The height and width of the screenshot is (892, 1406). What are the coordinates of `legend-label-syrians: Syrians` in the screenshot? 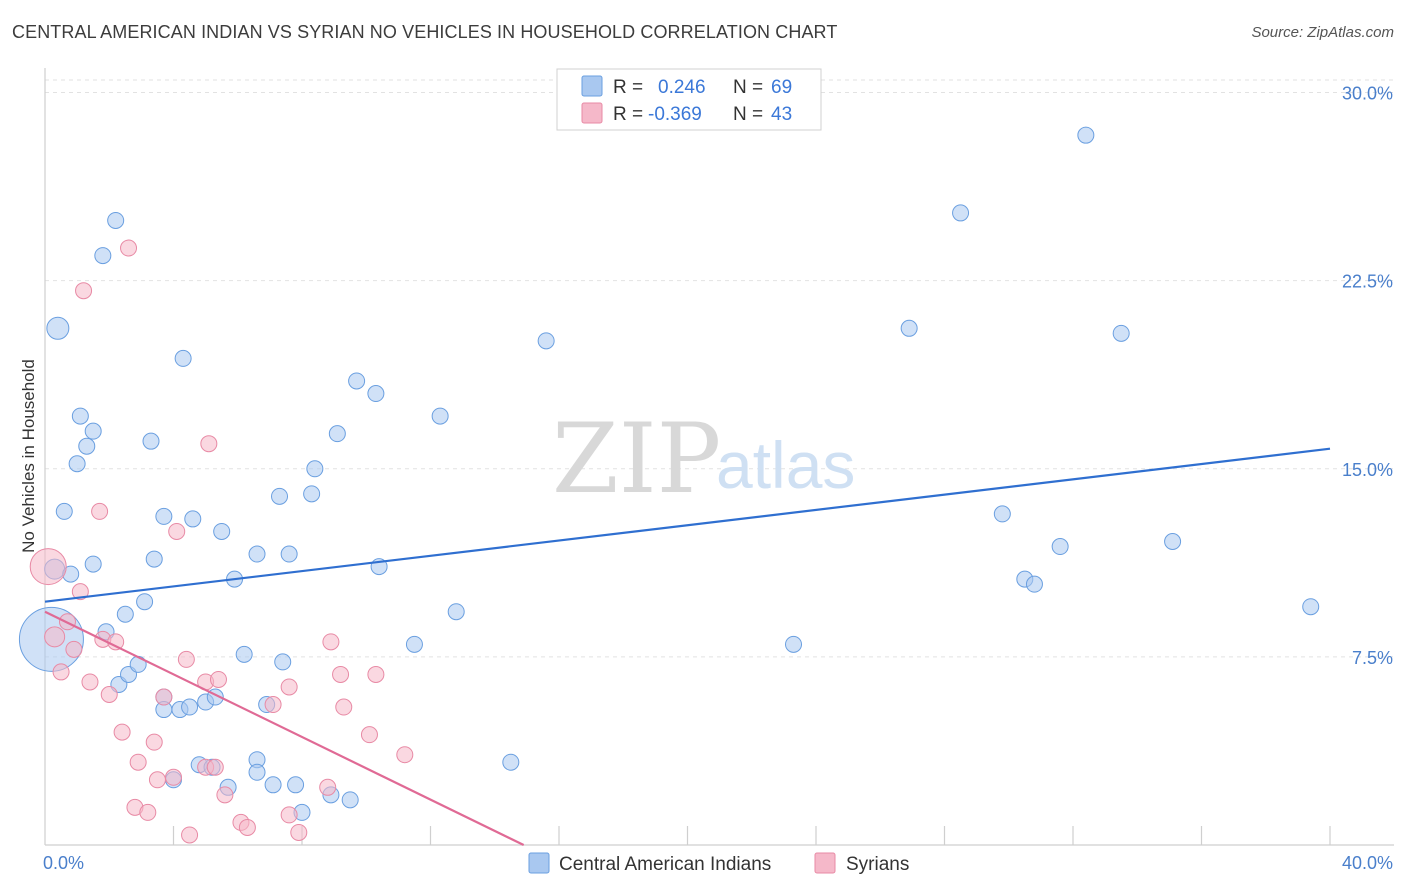 It's located at (877, 864).